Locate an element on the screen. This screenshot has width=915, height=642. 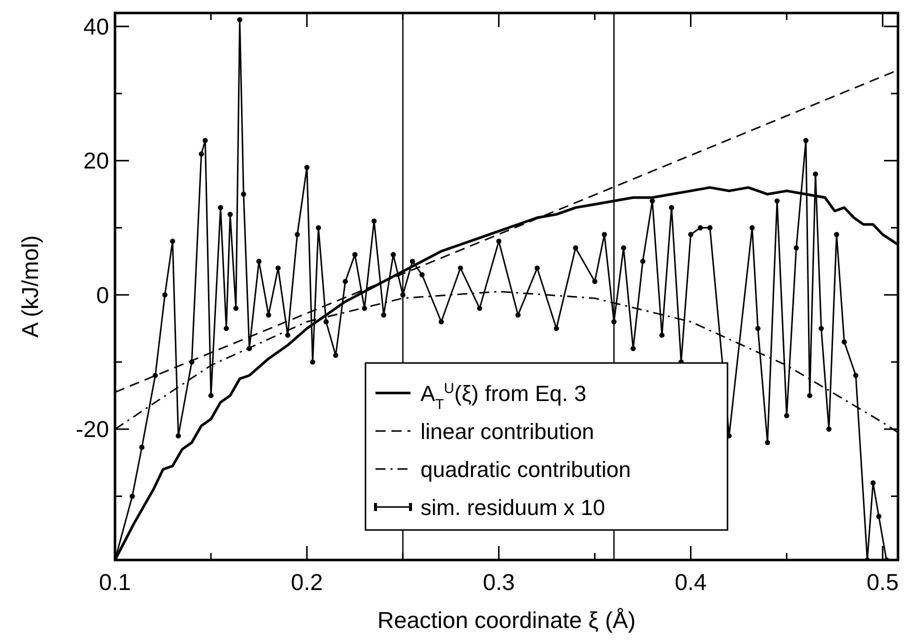
x-tick-label: 0.2 is located at coordinates (306, 582).